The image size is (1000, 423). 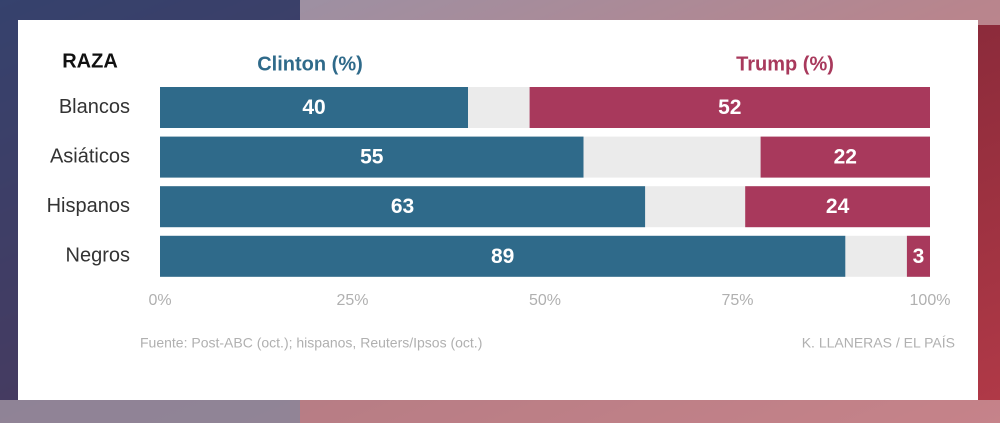 I want to click on category-label: Hispanos, so click(x=88, y=206).